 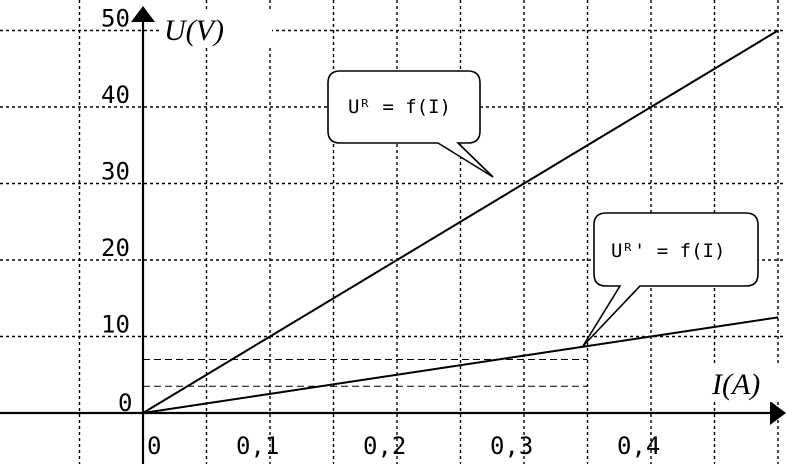 What do you see at coordinates (154, 446) in the screenshot?
I see `x-tick-label: 0` at bounding box center [154, 446].